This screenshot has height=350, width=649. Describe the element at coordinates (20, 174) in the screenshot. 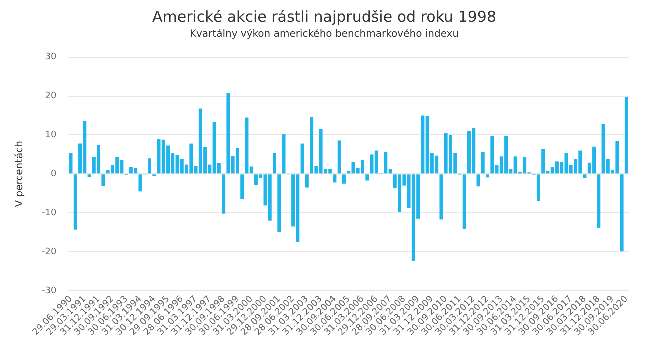

I see `y-axis-title: V percentách` at that location.